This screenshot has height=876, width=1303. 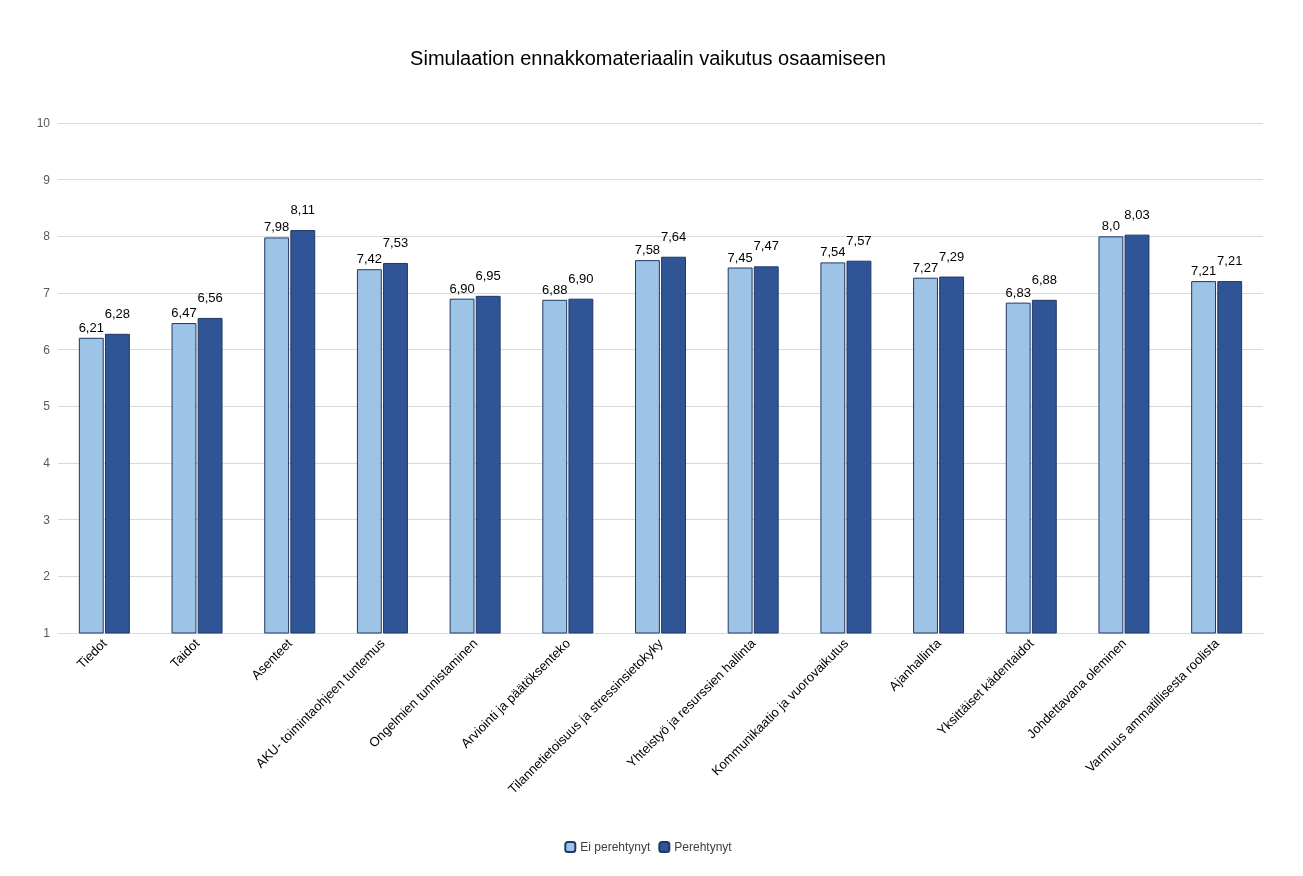 What do you see at coordinates (703, 847) in the screenshot?
I see `legend-label: Perehtynyt` at bounding box center [703, 847].